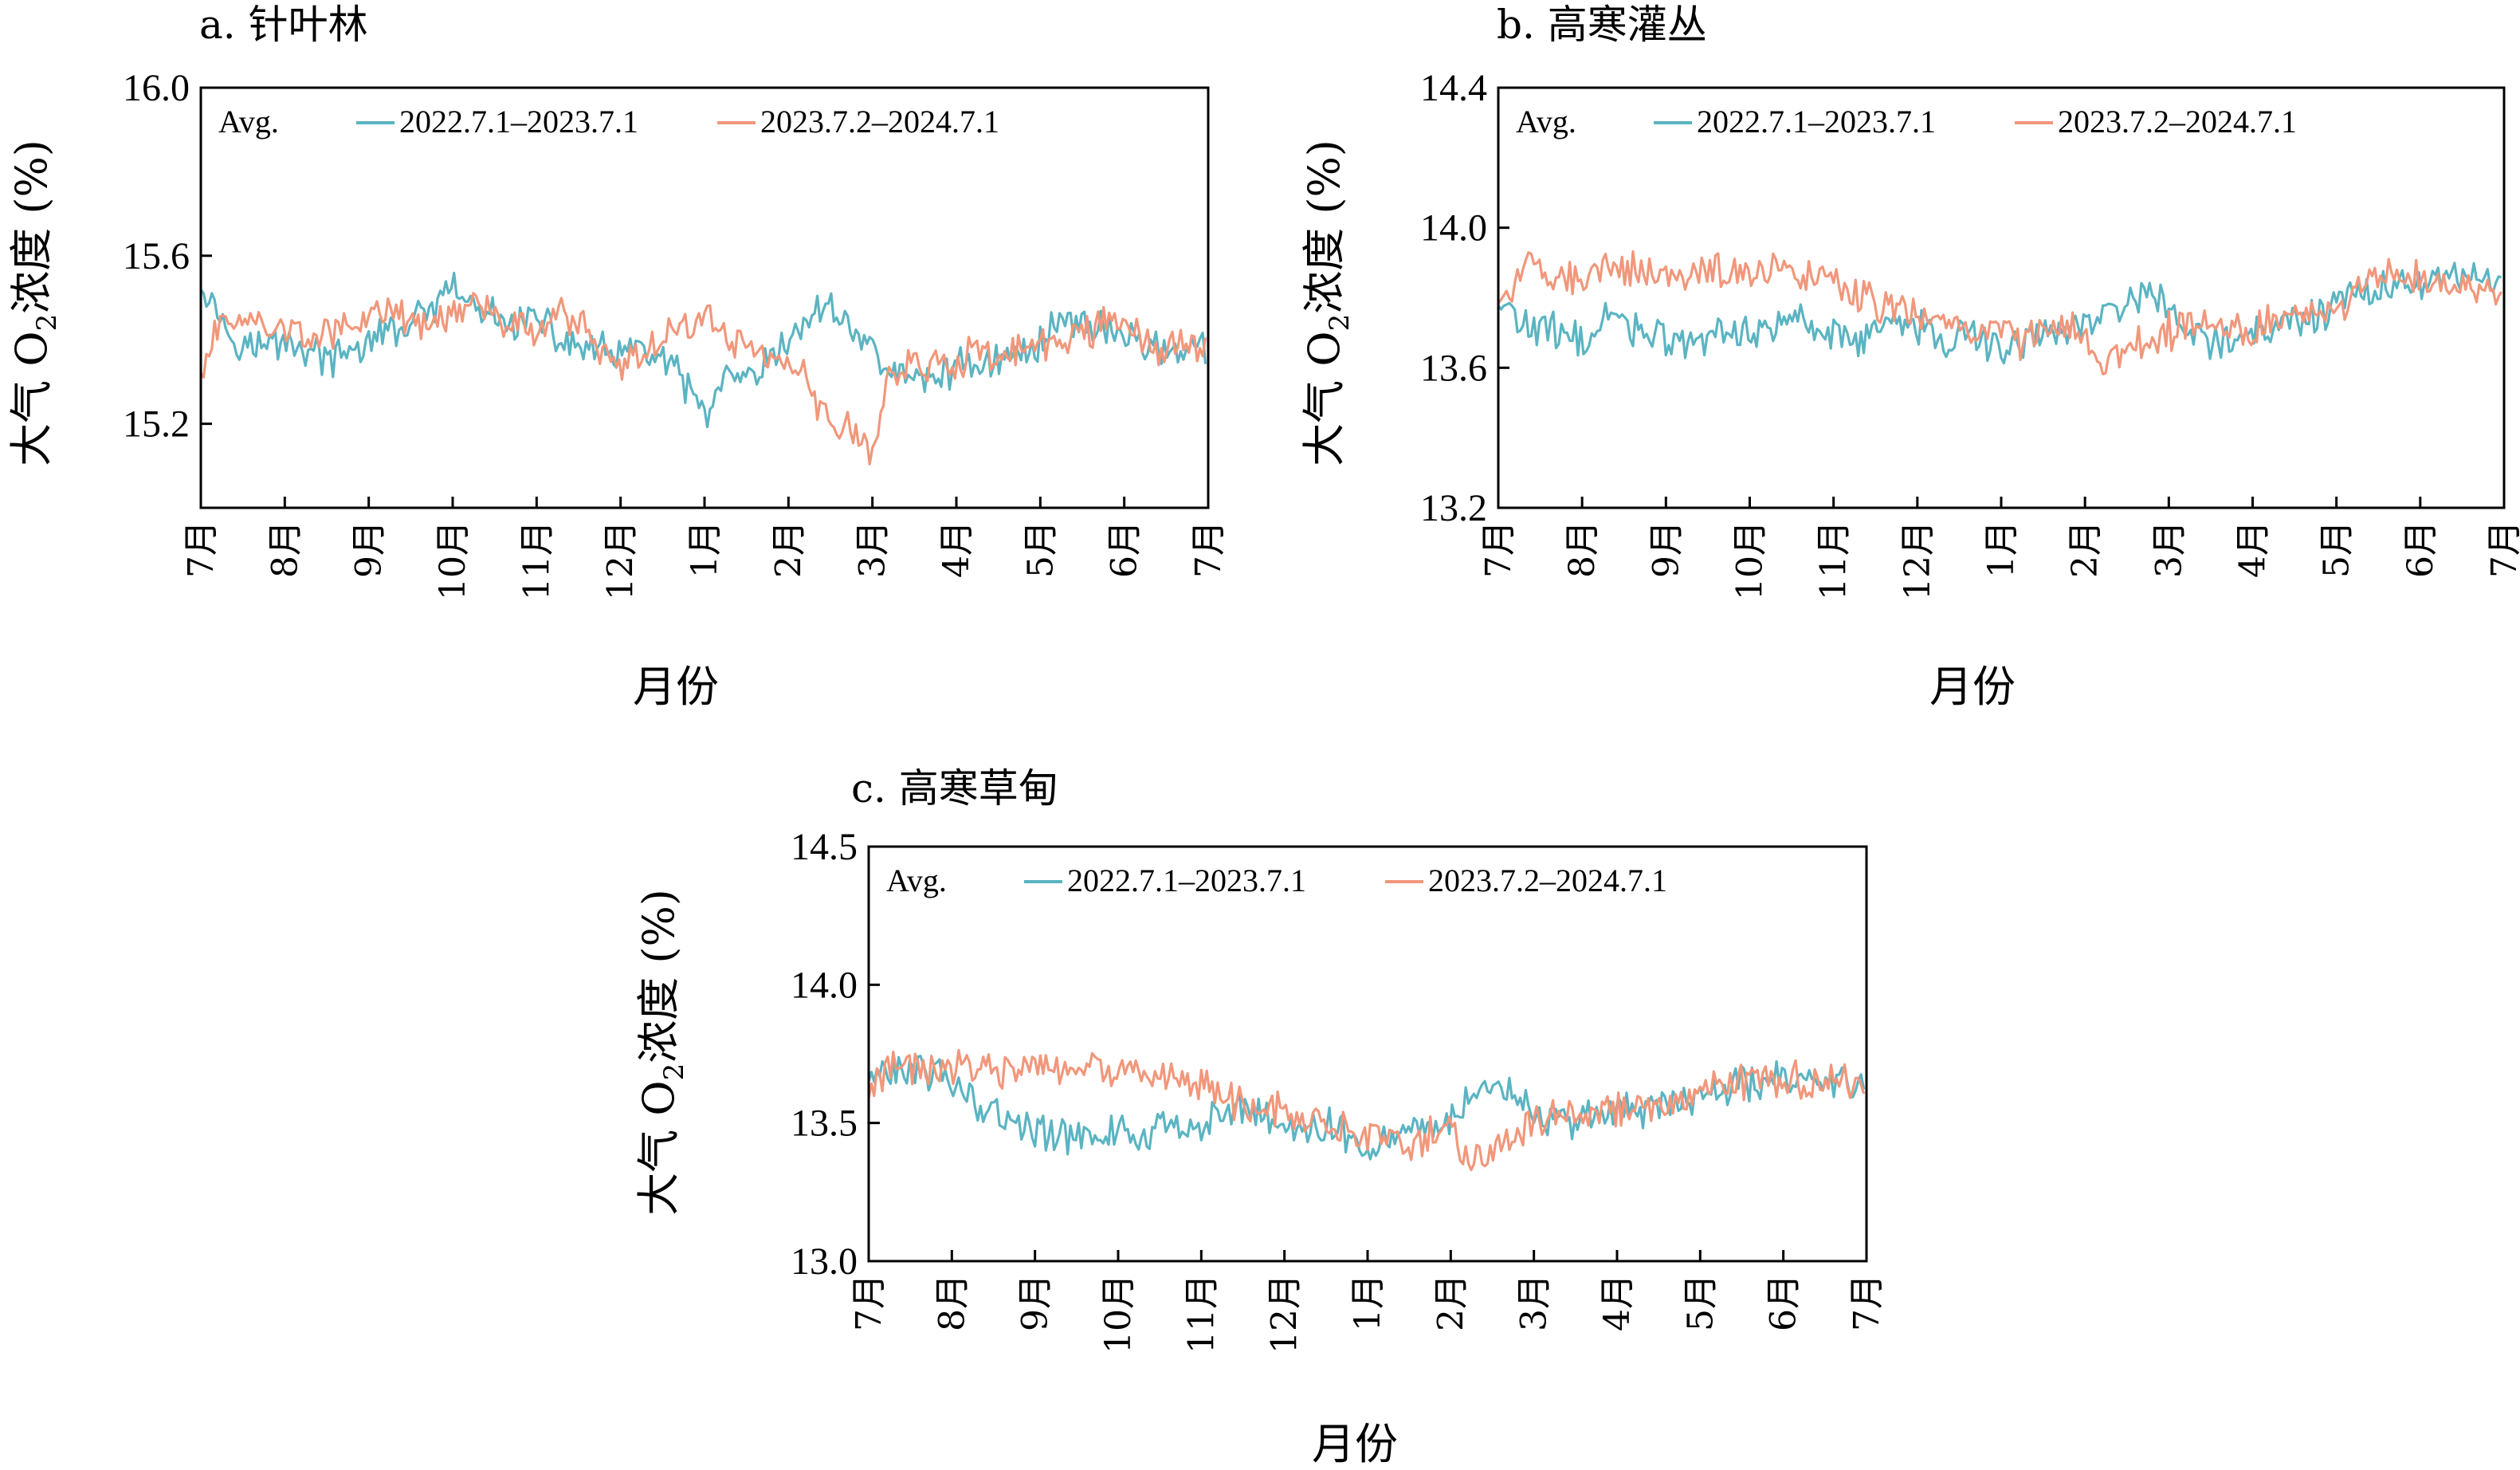 This screenshot has width=2520, height=1470. What do you see at coordinates (1208, 549) in the screenshot?
I see `xtick-label-a-12: 7月` at bounding box center [1208, 549].